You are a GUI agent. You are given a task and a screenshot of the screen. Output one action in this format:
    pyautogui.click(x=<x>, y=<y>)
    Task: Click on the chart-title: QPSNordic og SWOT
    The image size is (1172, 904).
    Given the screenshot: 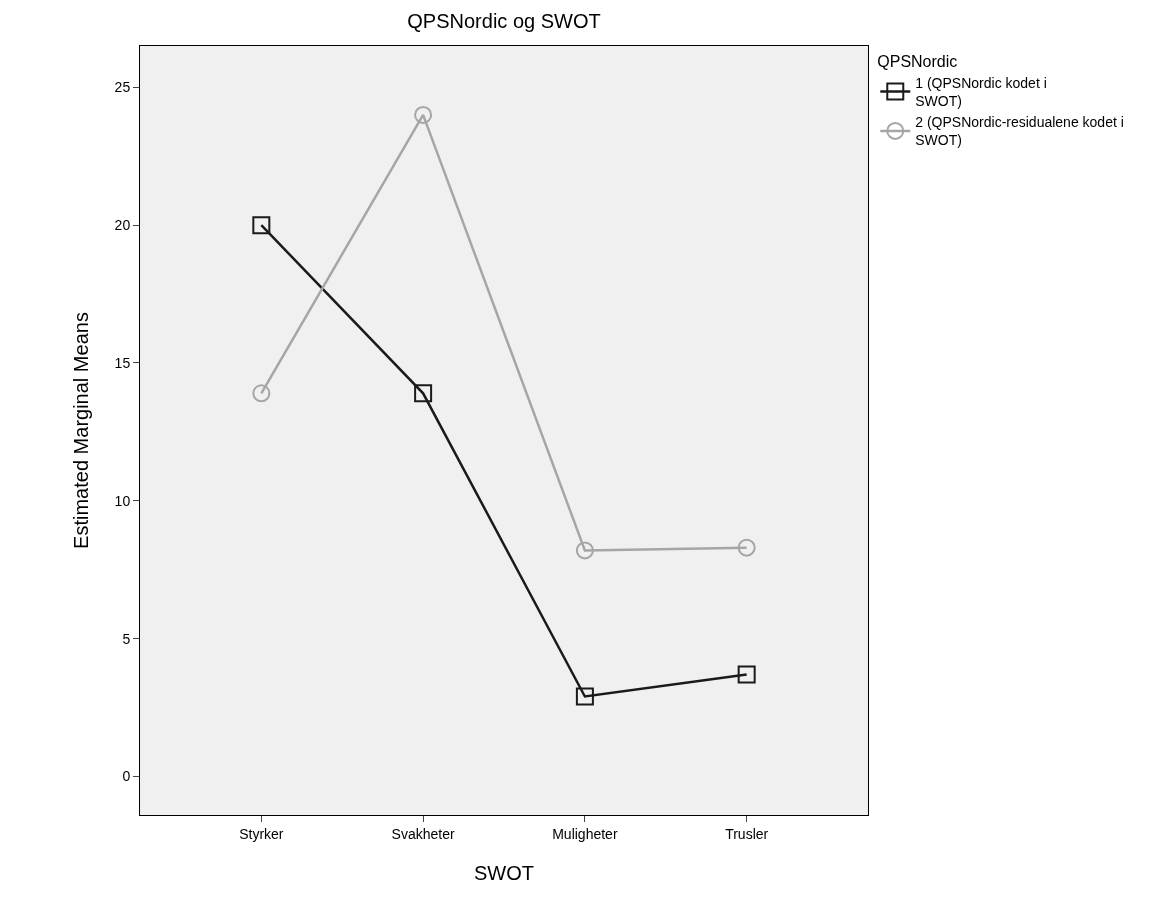 What is the action you would take?
    pyautogui.click(x=504, y=20)
    